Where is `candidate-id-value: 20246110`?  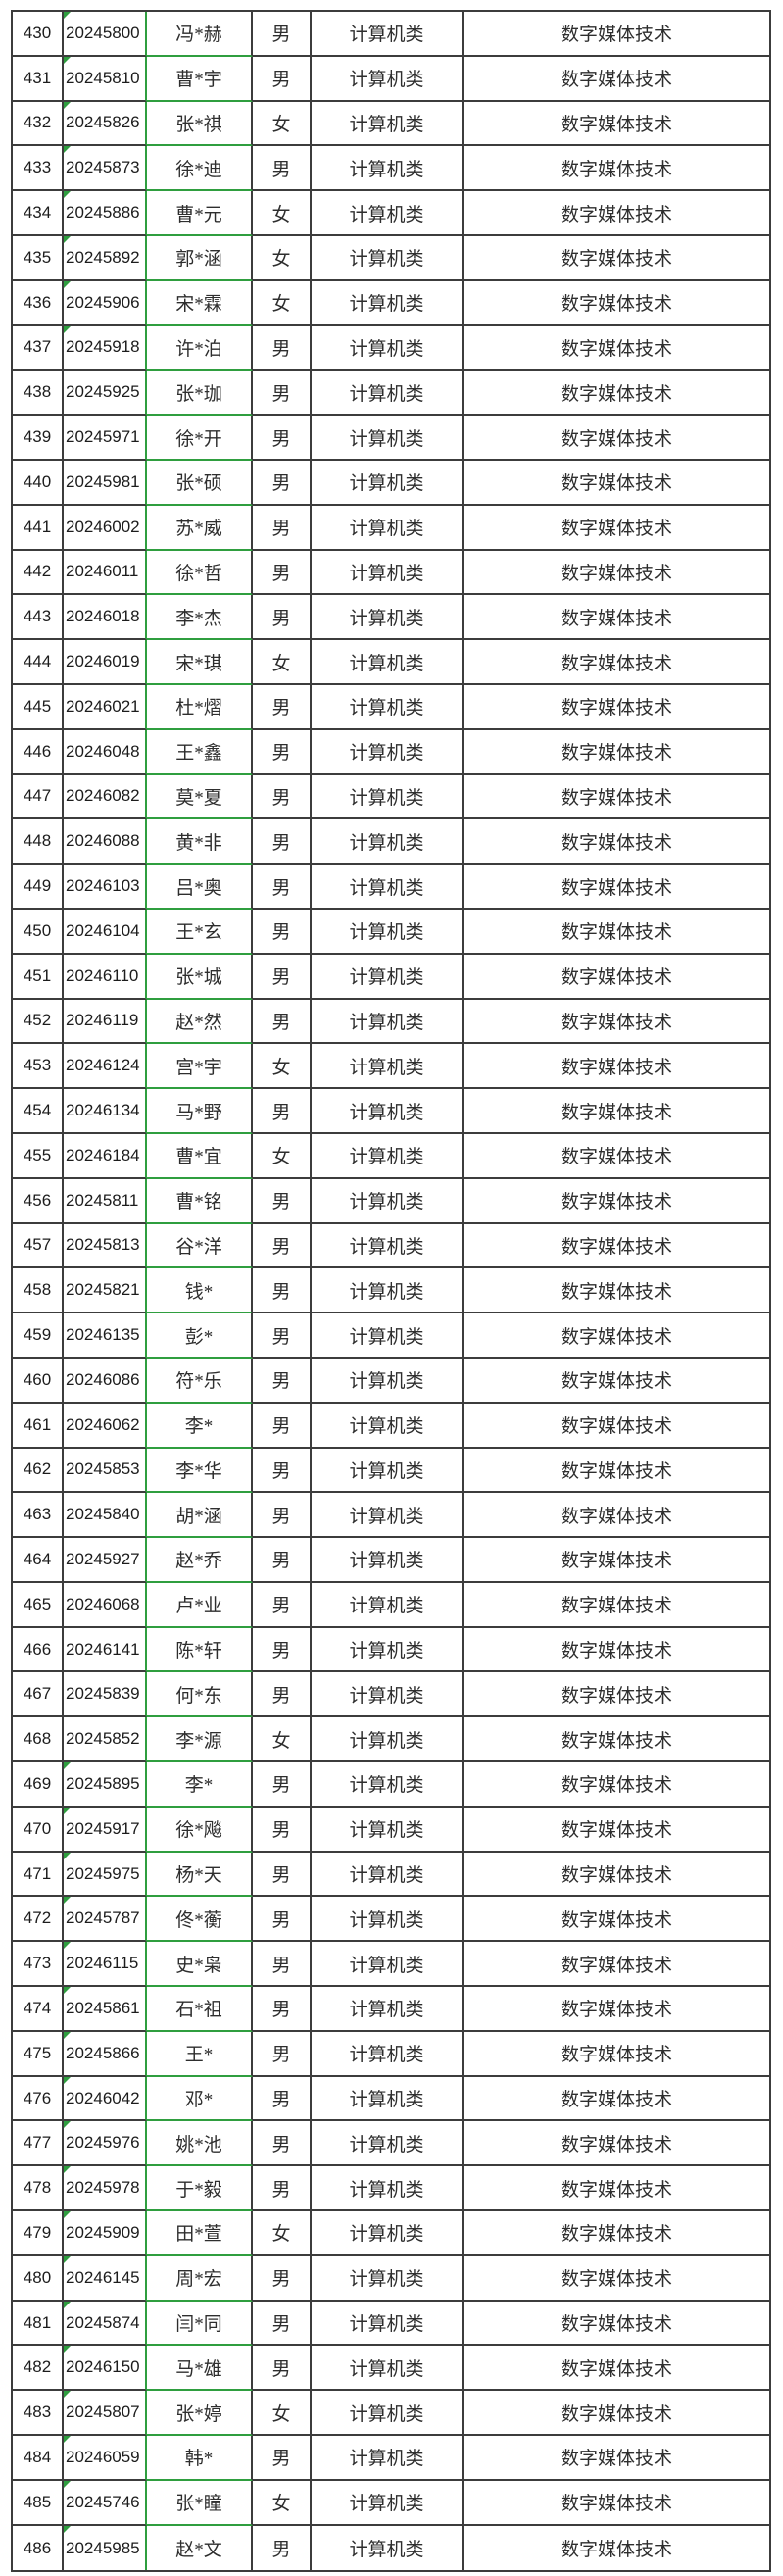 candidate-id-value: 20246110 is located at coordinates (102, 975).